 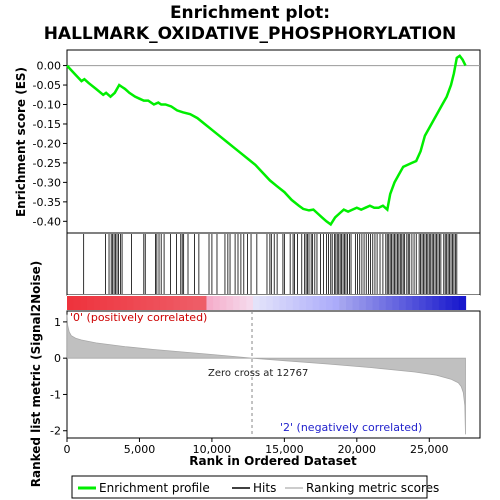 I want to click on es-y-tick-label: -0.05, so click(x=47, y=85).